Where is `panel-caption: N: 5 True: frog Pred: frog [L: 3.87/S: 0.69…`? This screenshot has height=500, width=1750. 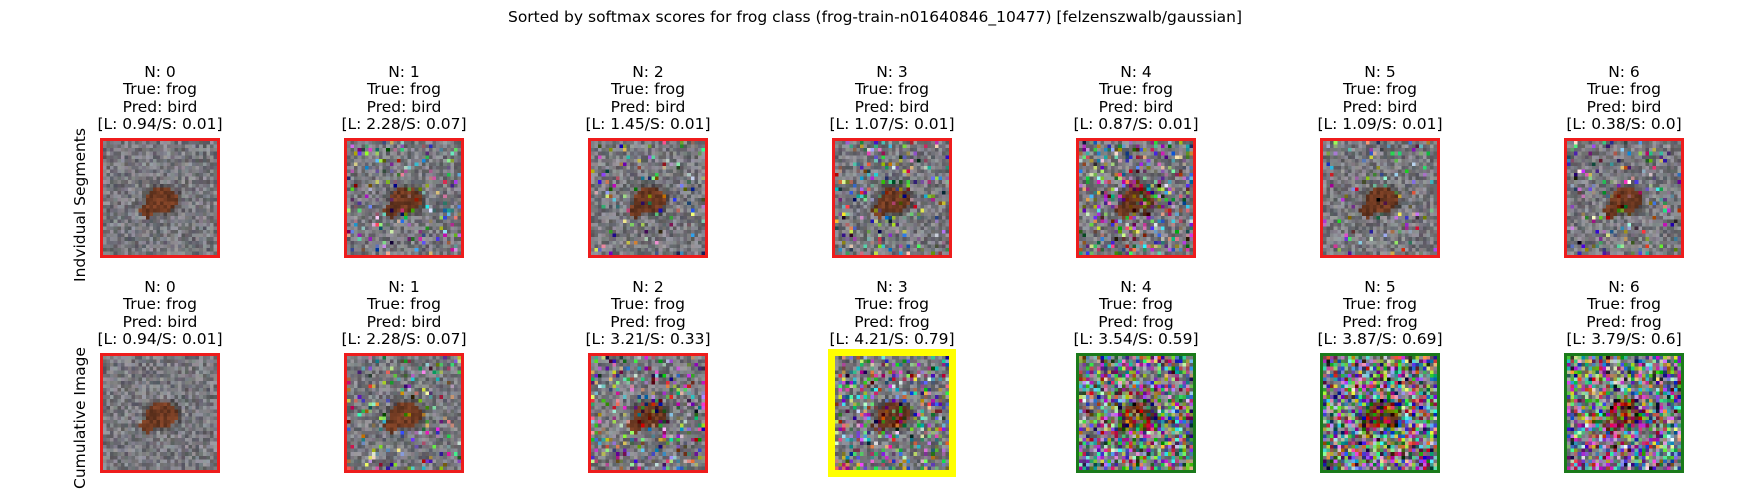 panel-caption: N: 5 True: frog Pred: frog [L: 3.87/S: 0.69… is located at coordinates (1380, 313).